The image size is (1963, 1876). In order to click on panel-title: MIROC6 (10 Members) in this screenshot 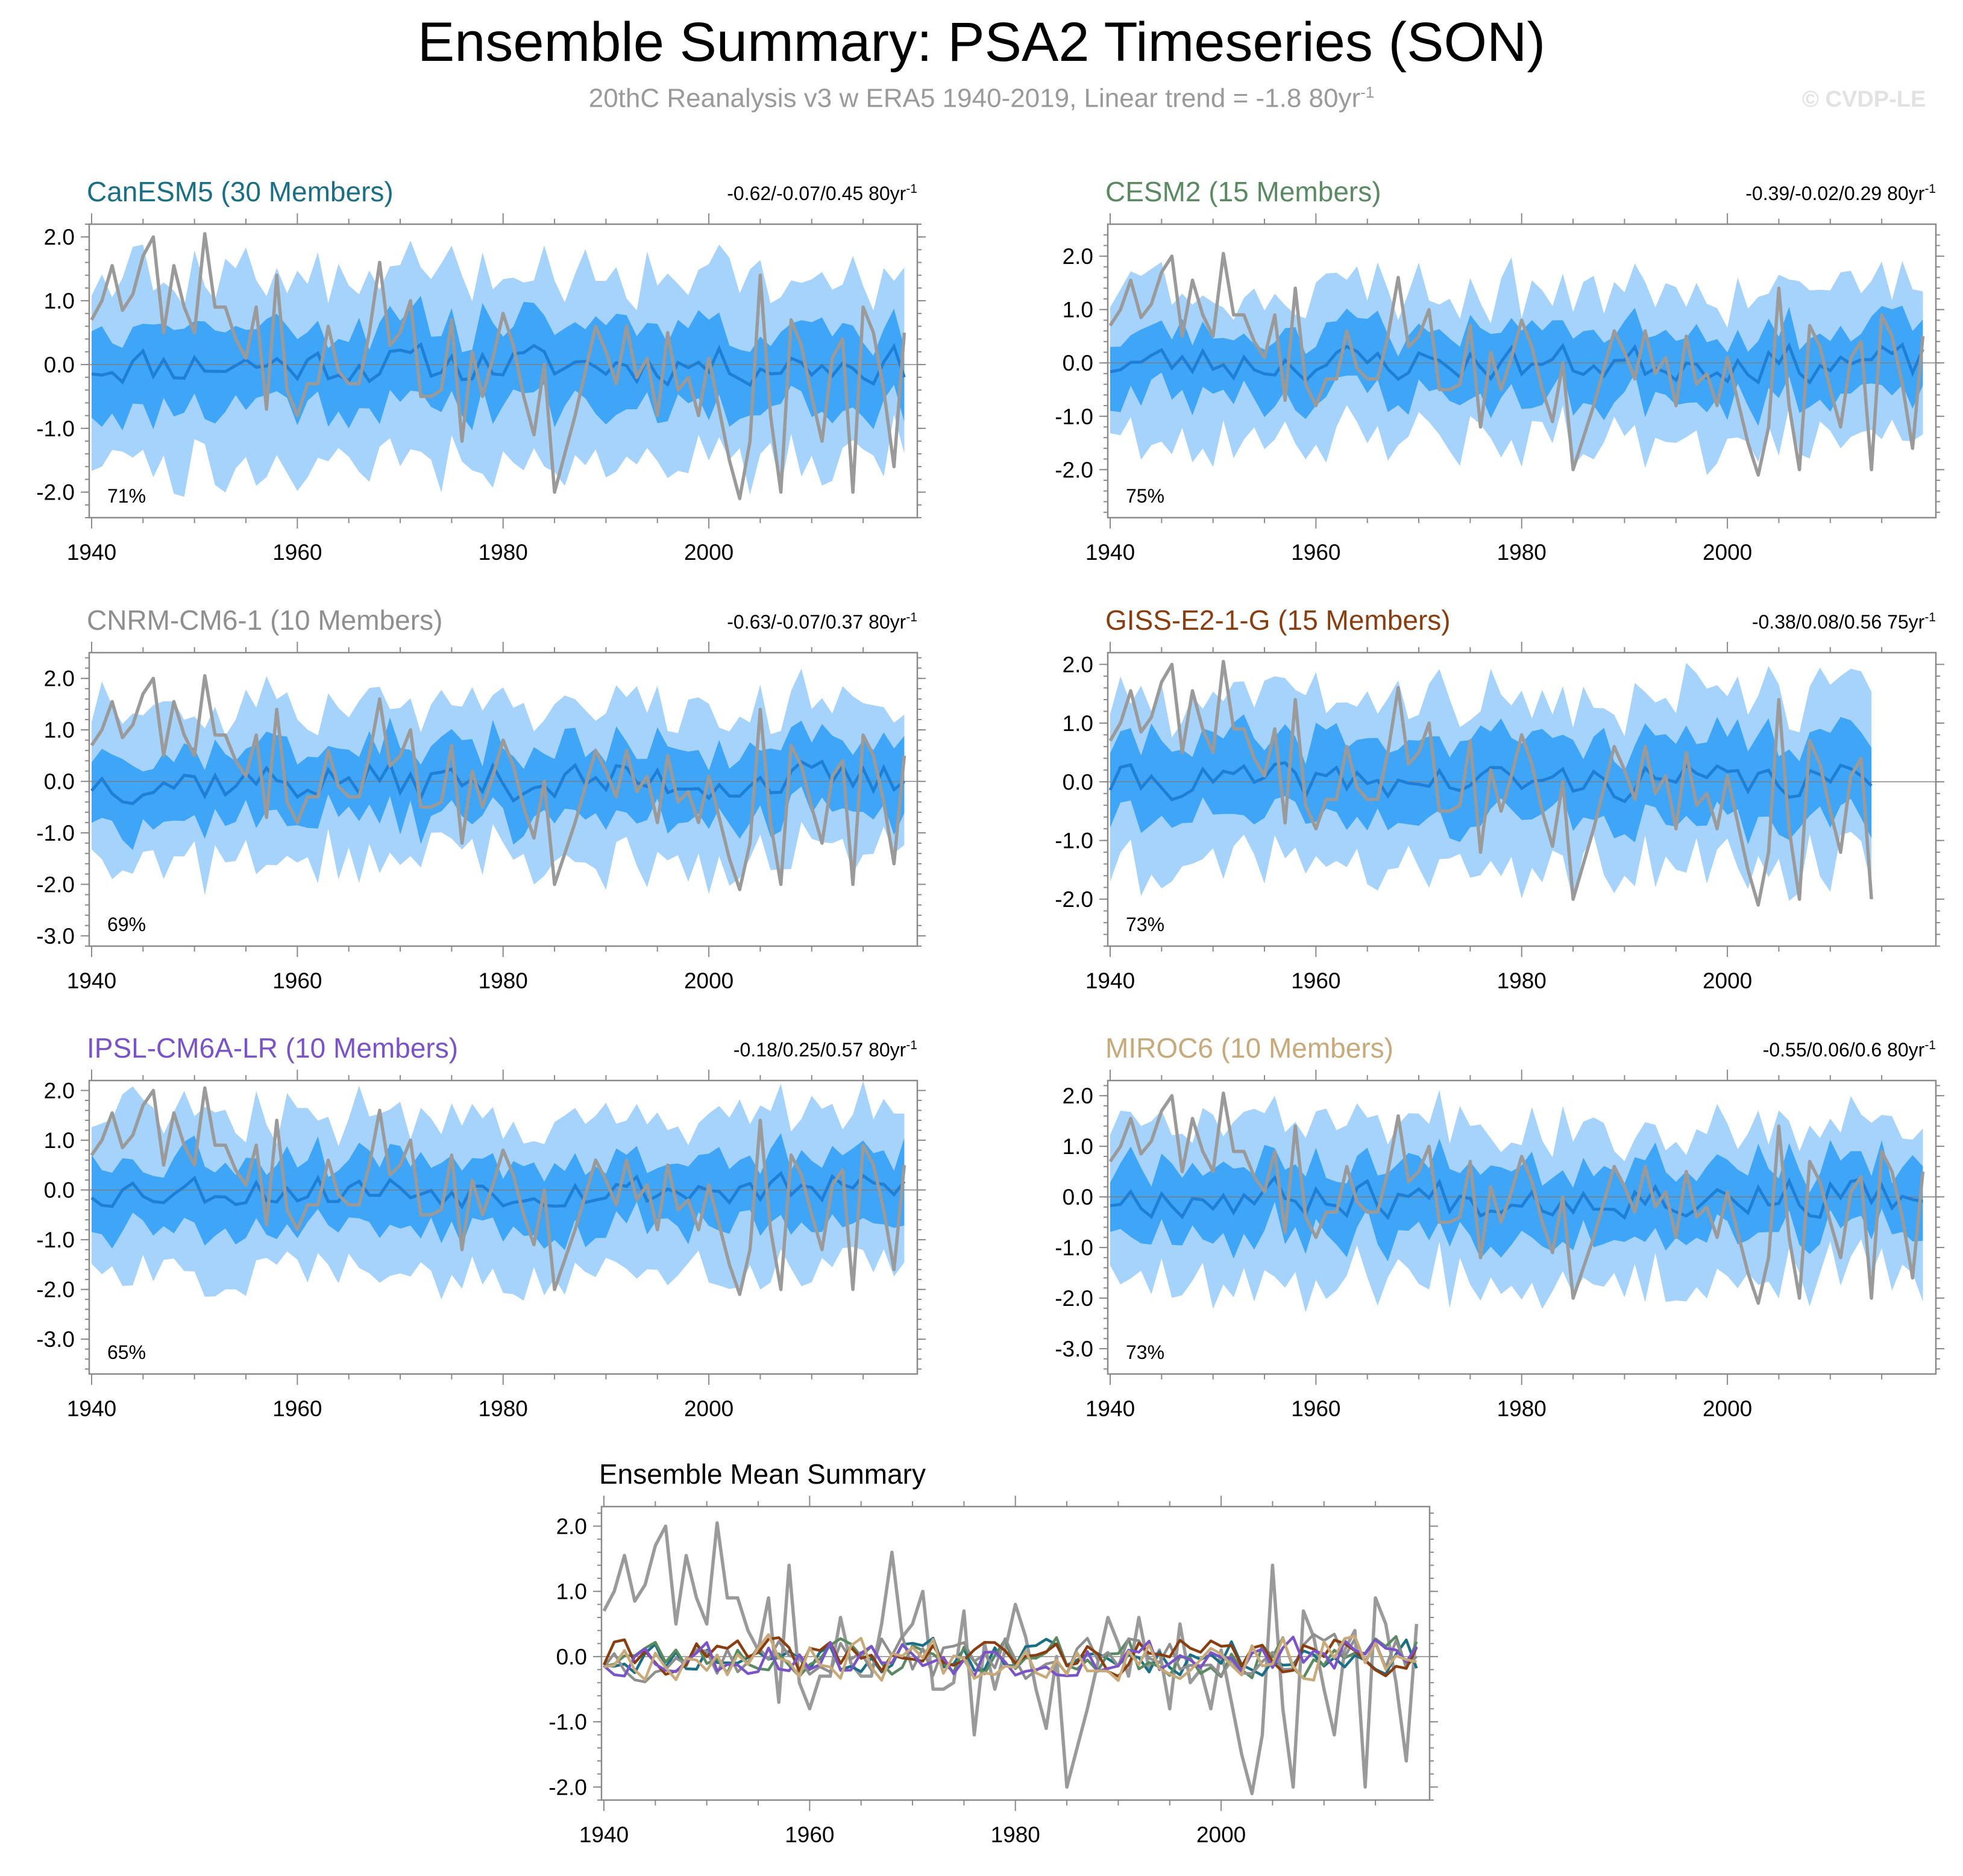, I will do `click(1249, 1048)`.